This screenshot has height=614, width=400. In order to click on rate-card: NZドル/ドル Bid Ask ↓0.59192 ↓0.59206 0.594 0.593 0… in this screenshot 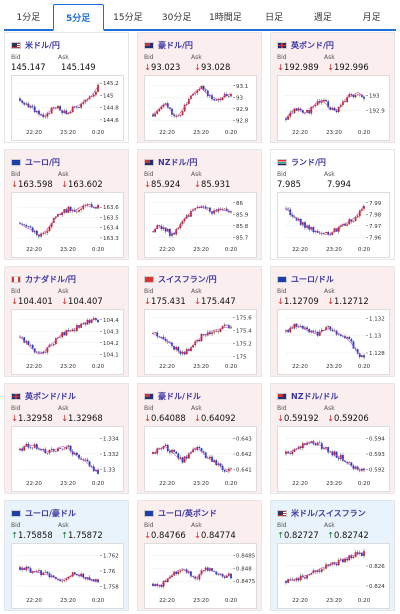, I will do `click(332, 438)`.